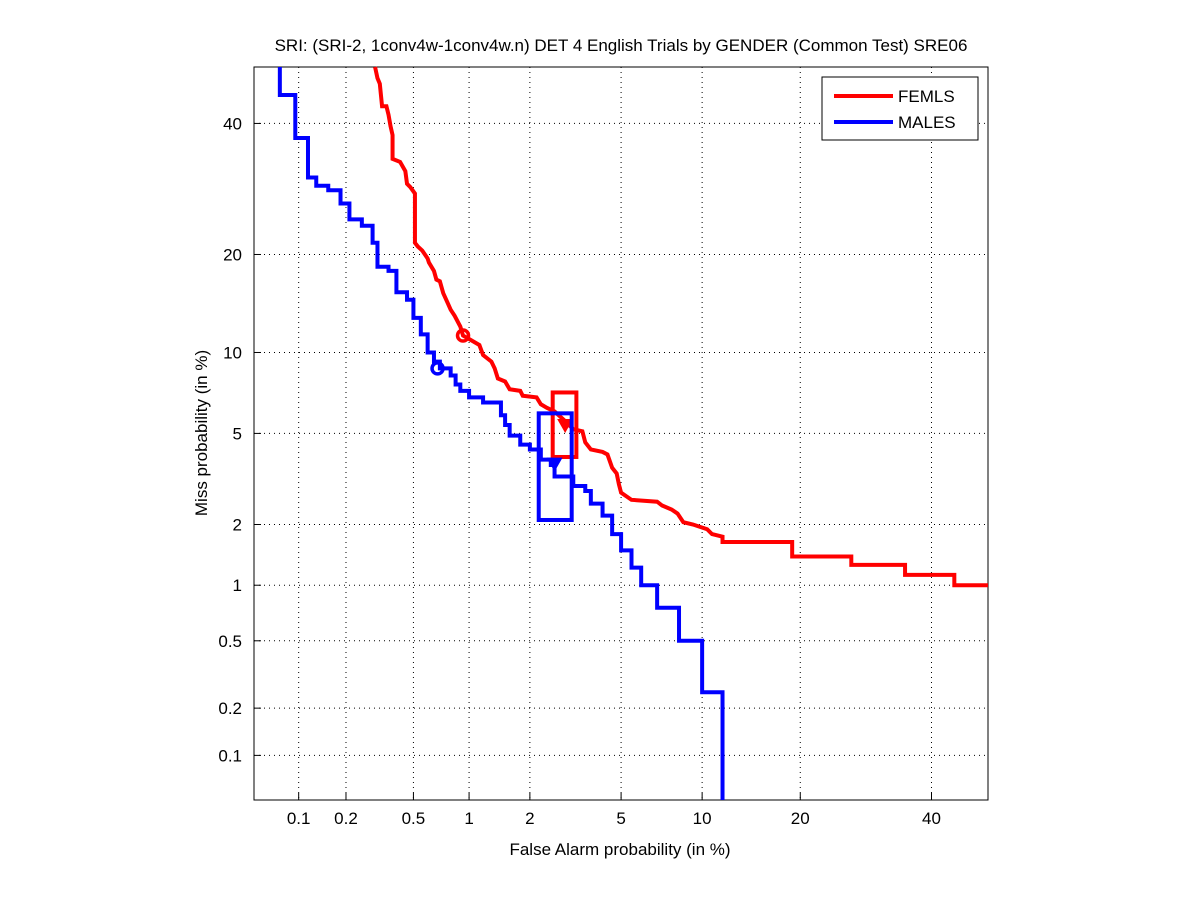  I want to click on legend-box, so click(900, 108).